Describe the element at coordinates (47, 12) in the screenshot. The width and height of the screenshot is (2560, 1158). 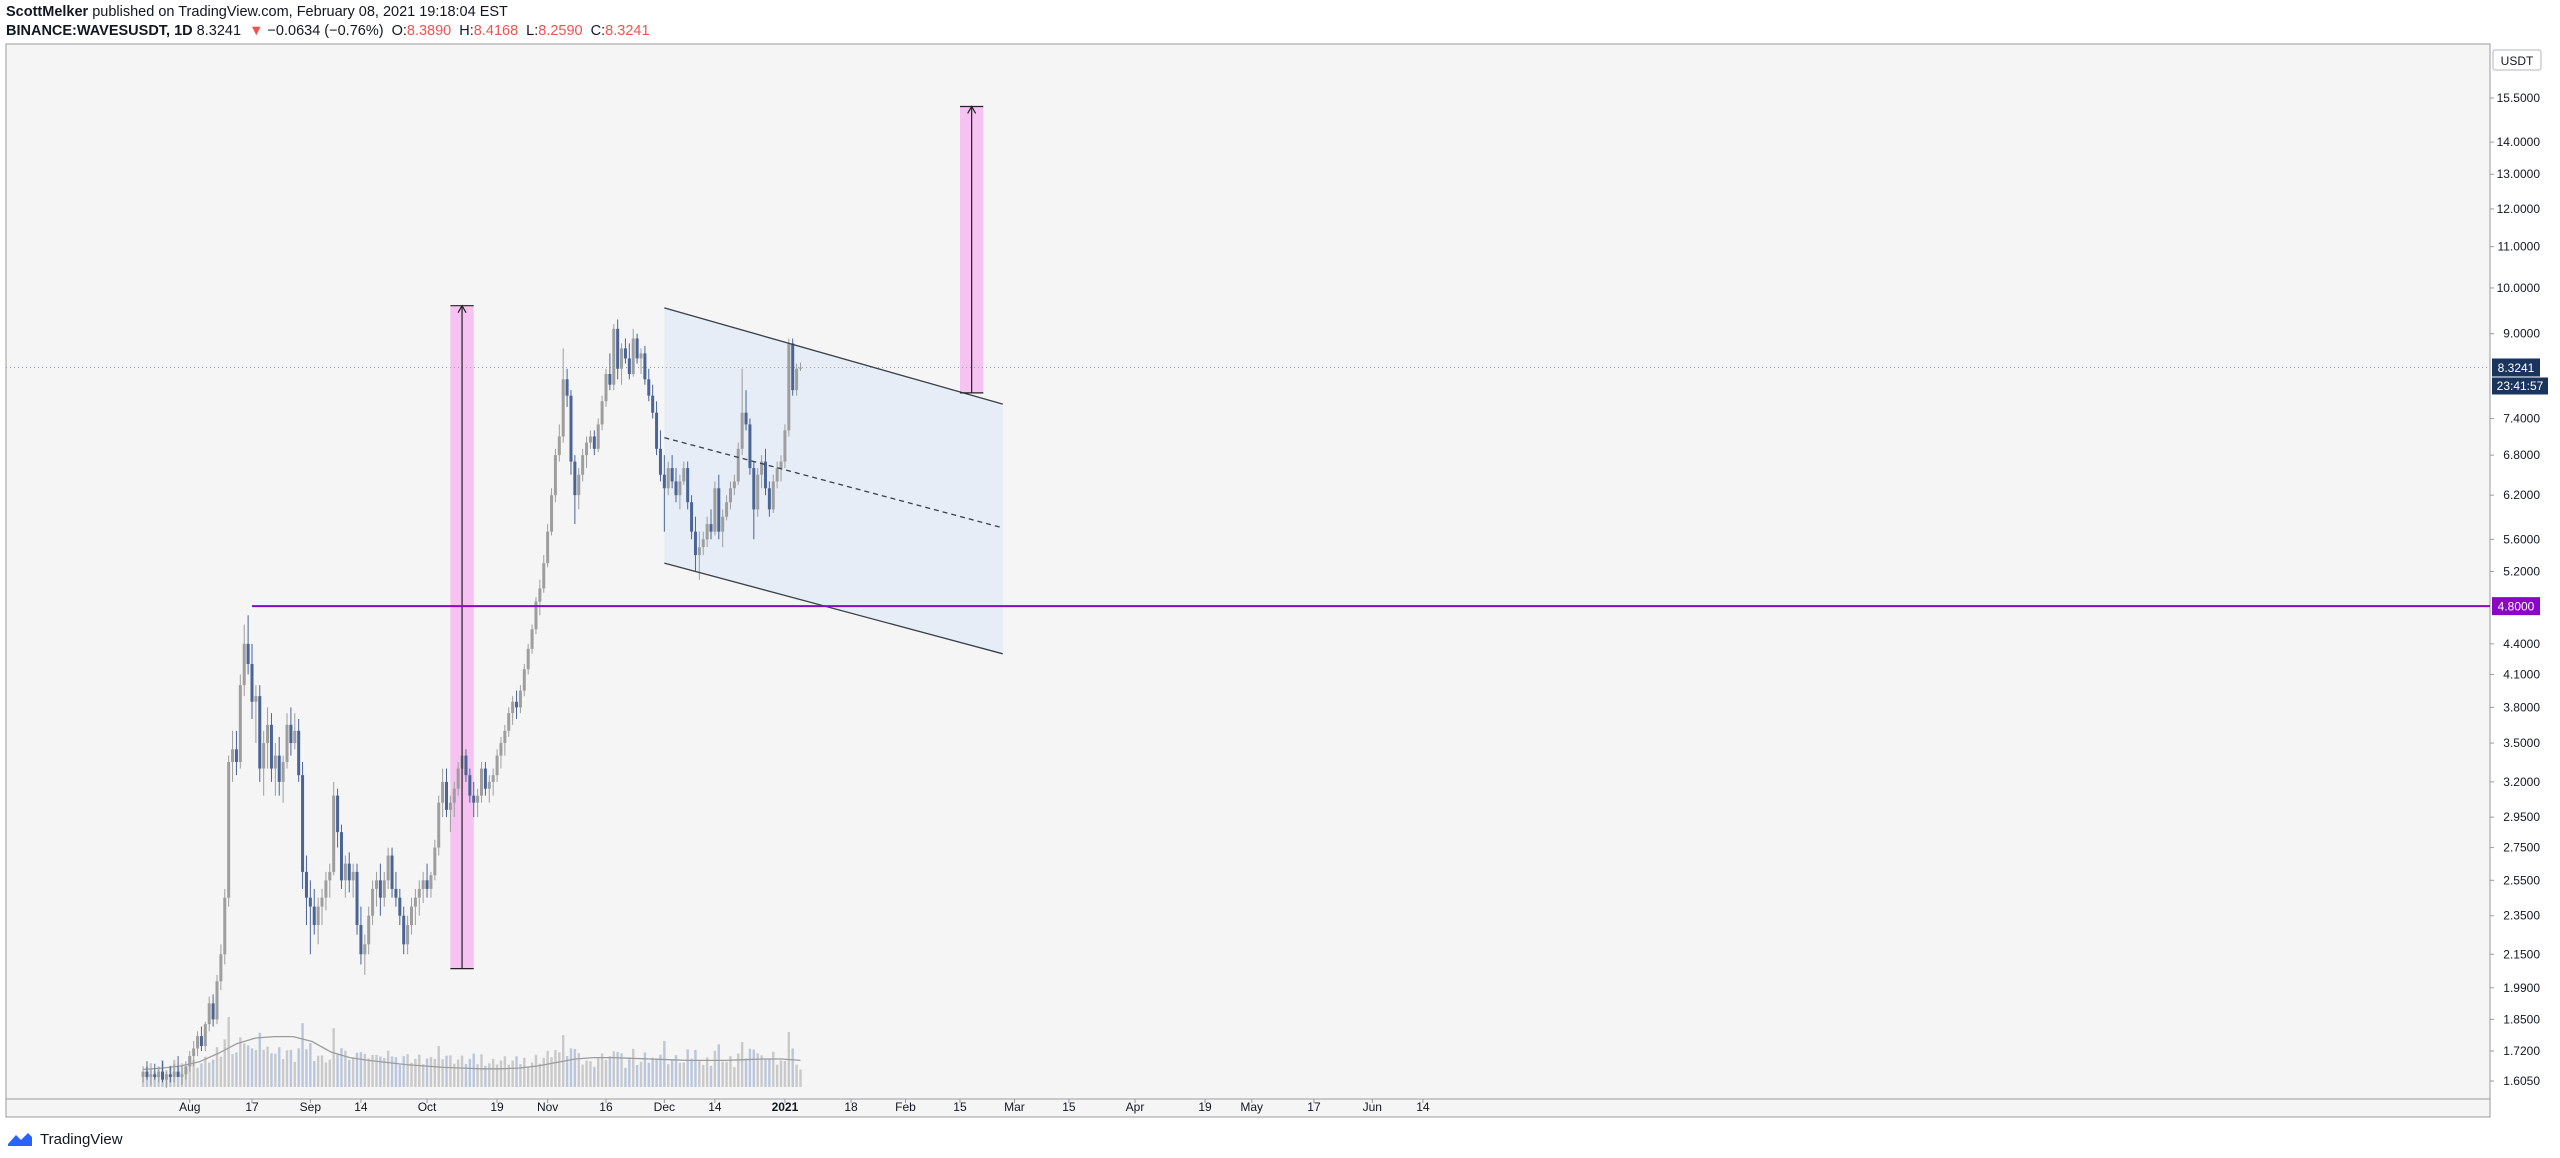
I see `author-name: ScottMelker` at that location.